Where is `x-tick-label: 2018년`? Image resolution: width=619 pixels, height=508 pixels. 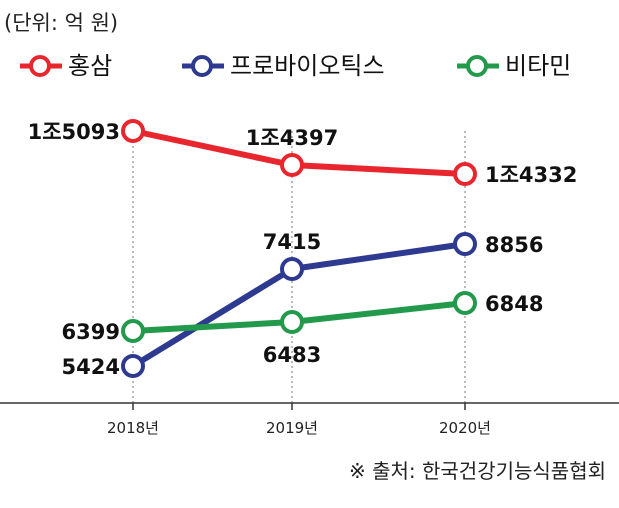
x-tick-label: 2018년 is located at coordinates (133, 428).